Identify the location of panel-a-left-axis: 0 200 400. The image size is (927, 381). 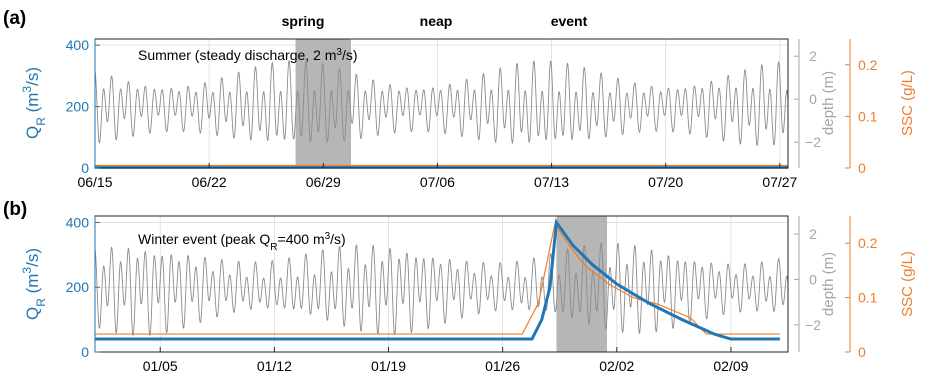
(83, 106).